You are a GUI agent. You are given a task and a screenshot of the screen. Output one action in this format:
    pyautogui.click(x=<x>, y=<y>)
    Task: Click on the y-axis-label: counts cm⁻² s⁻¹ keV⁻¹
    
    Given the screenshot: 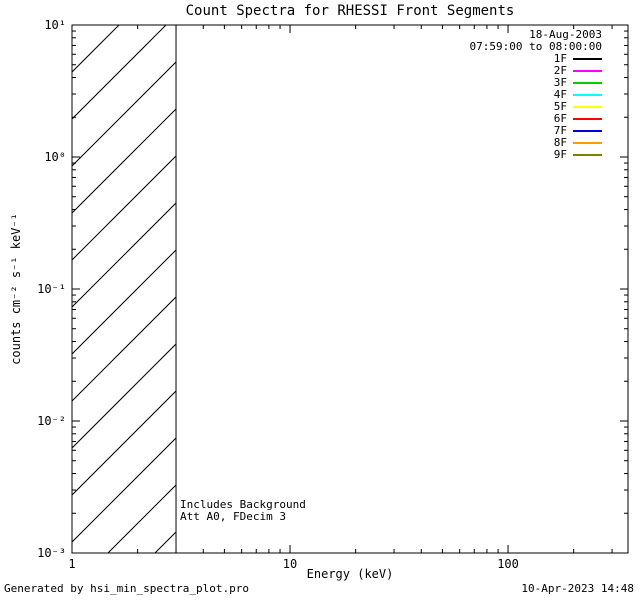 What is the action you would take?
    pyautogui.click(x=16, y=289)
    